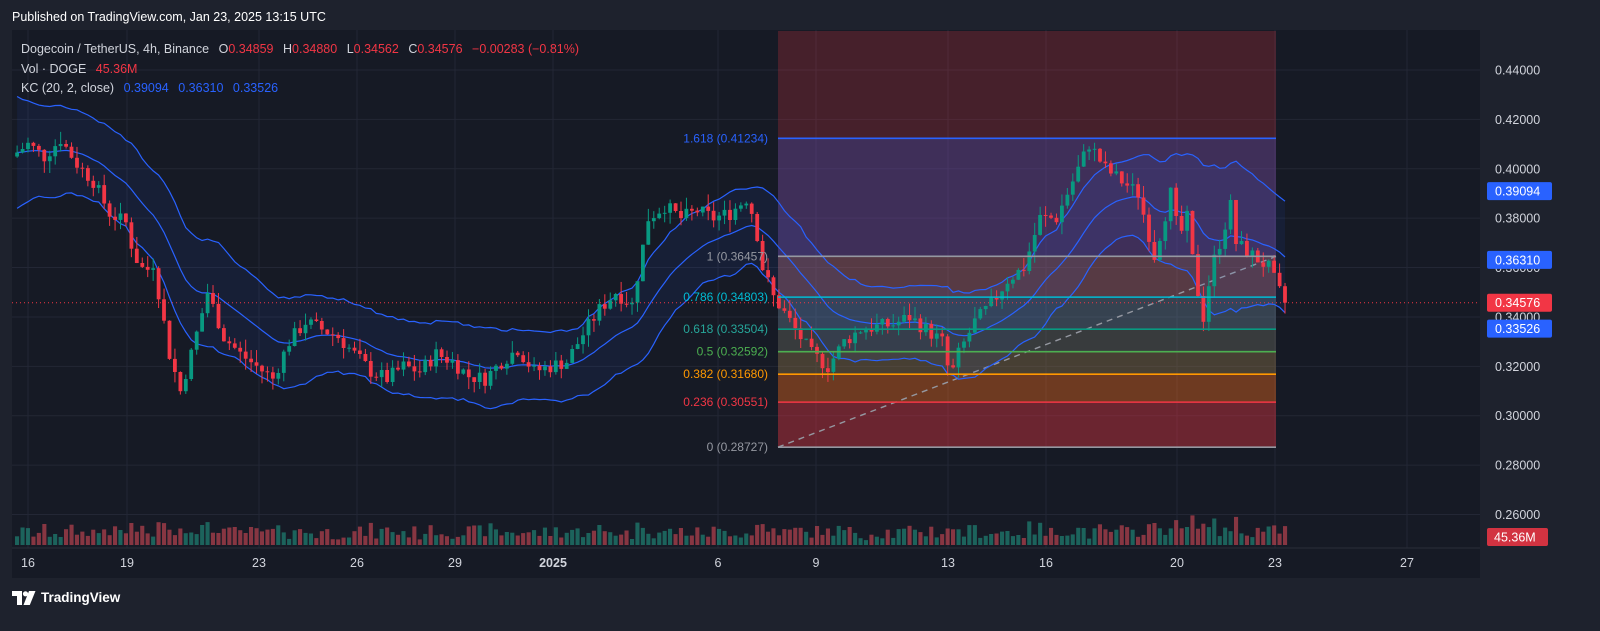  I want to click on time-tick-label: 26, so click(357, 563).